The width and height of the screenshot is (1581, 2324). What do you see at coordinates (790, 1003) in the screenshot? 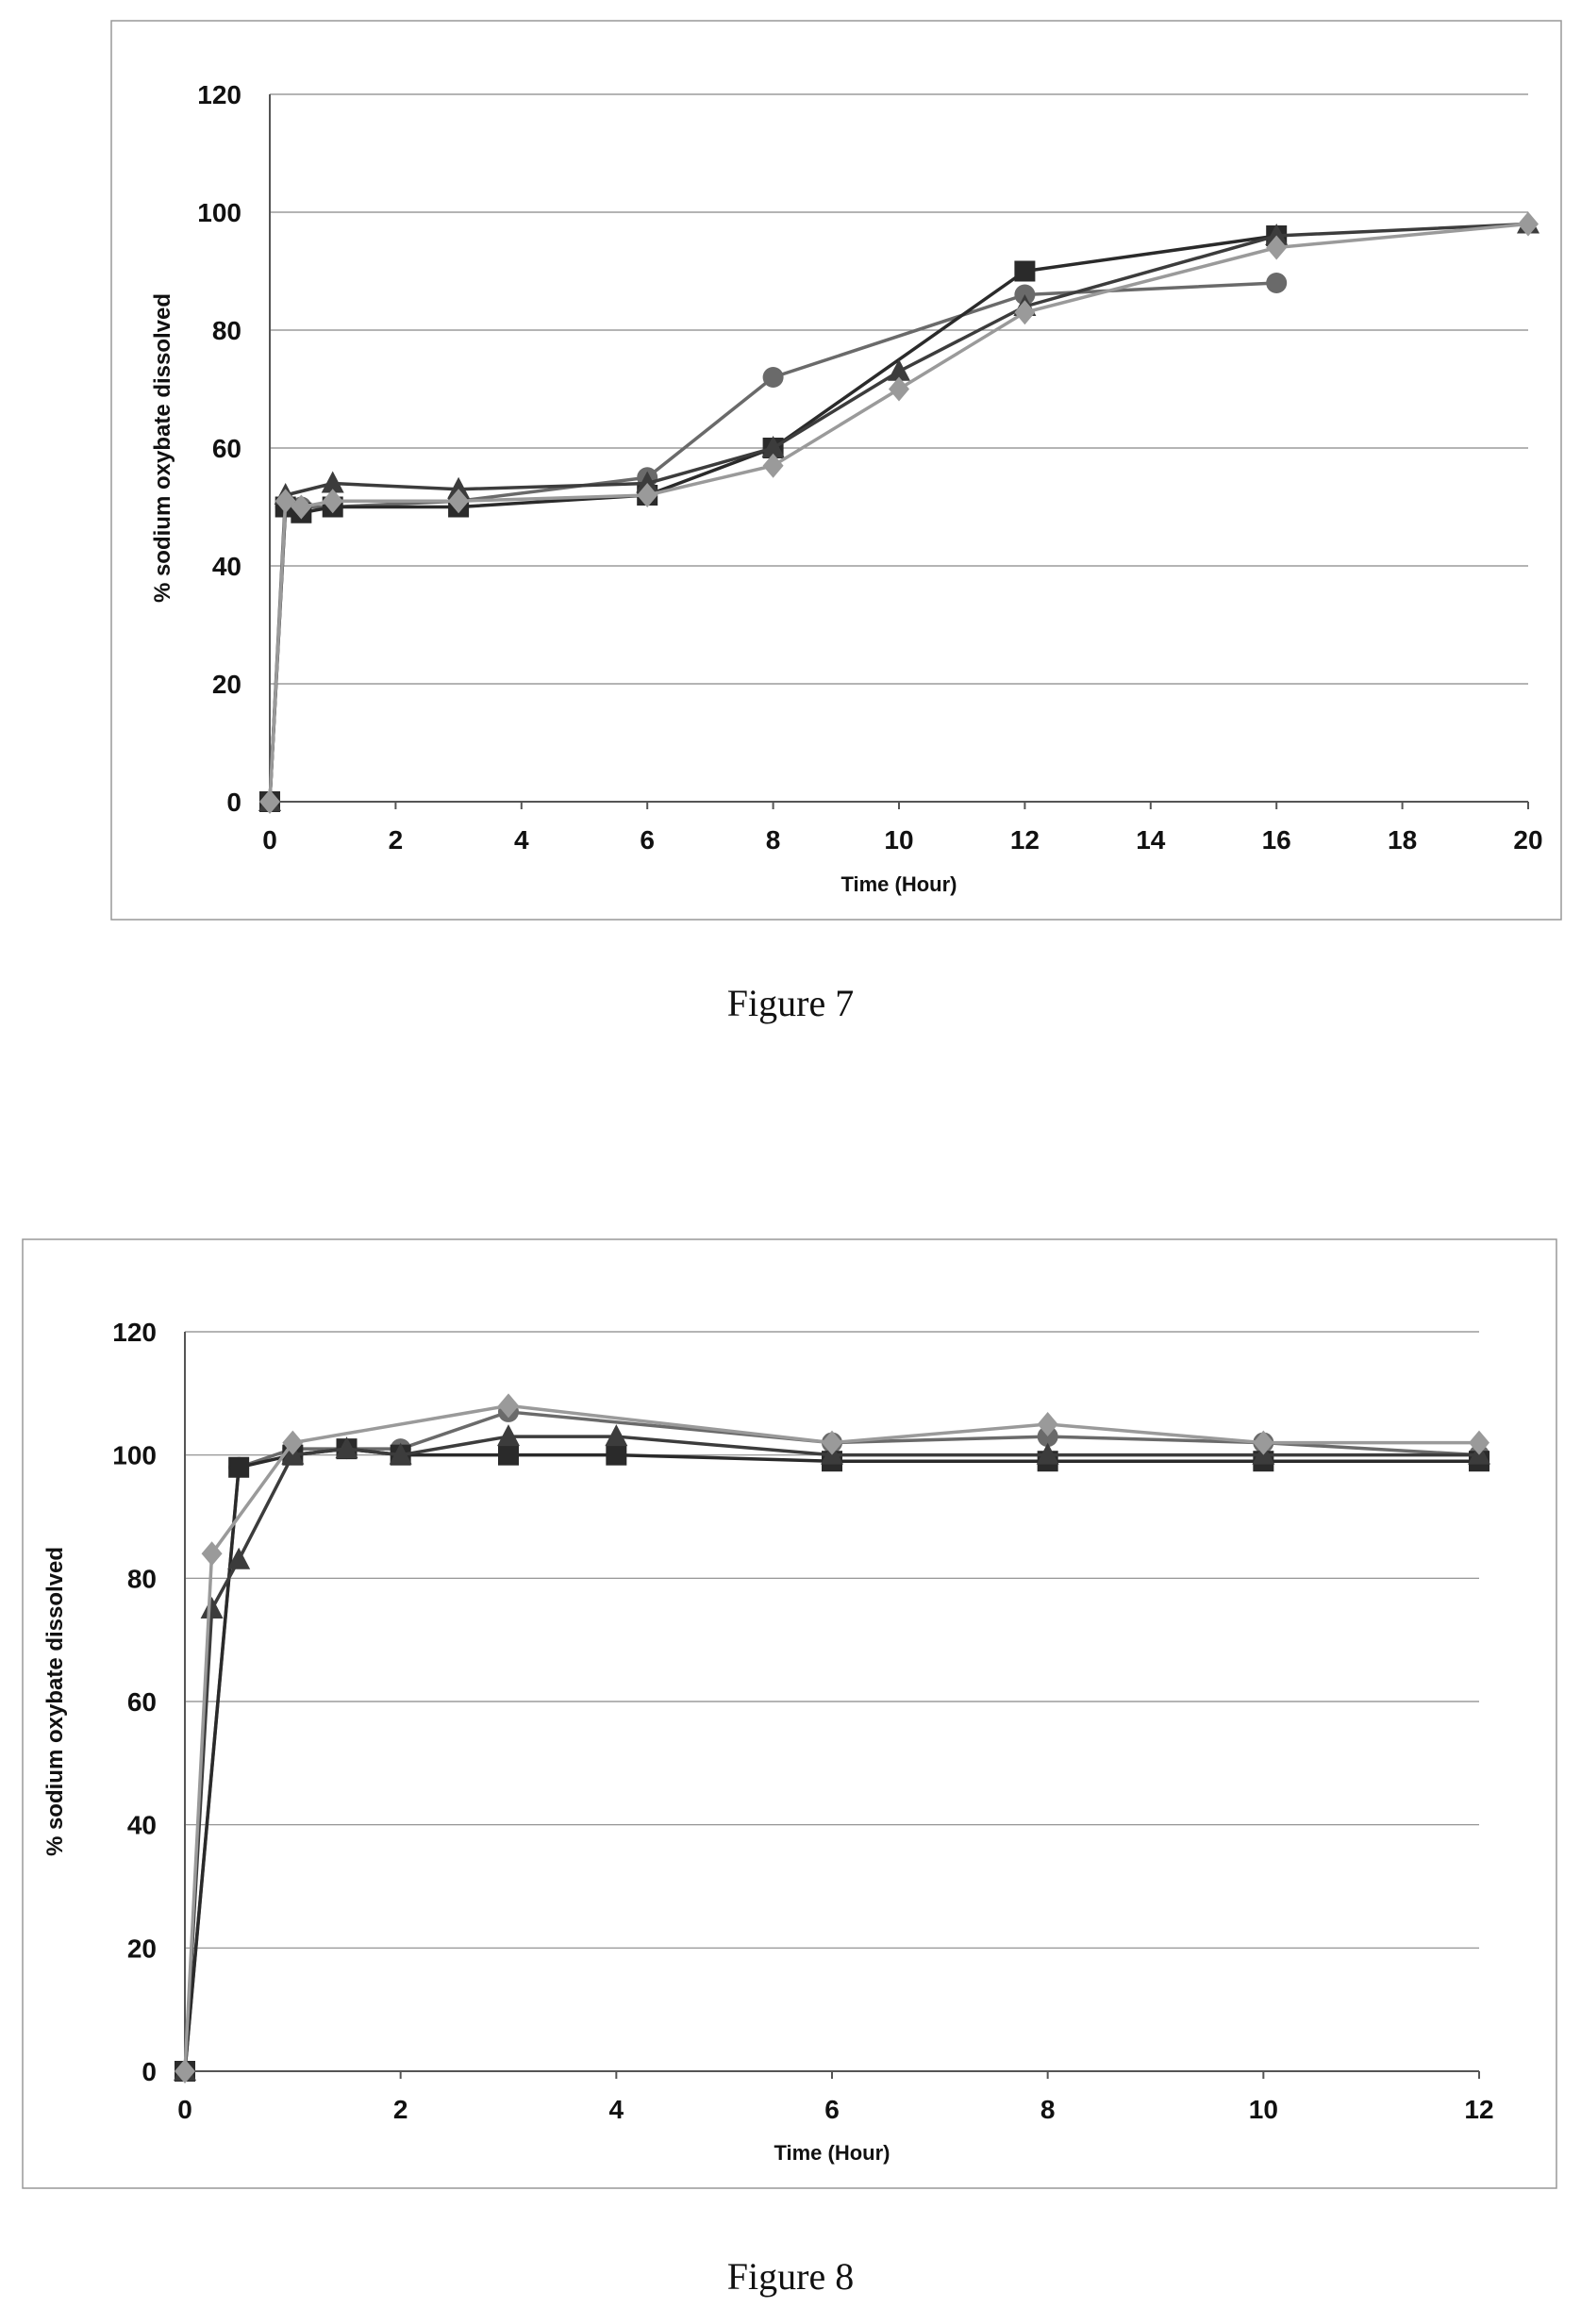
I see `figure-7-caption: Figure 7` at bounding box center [790, 1003].